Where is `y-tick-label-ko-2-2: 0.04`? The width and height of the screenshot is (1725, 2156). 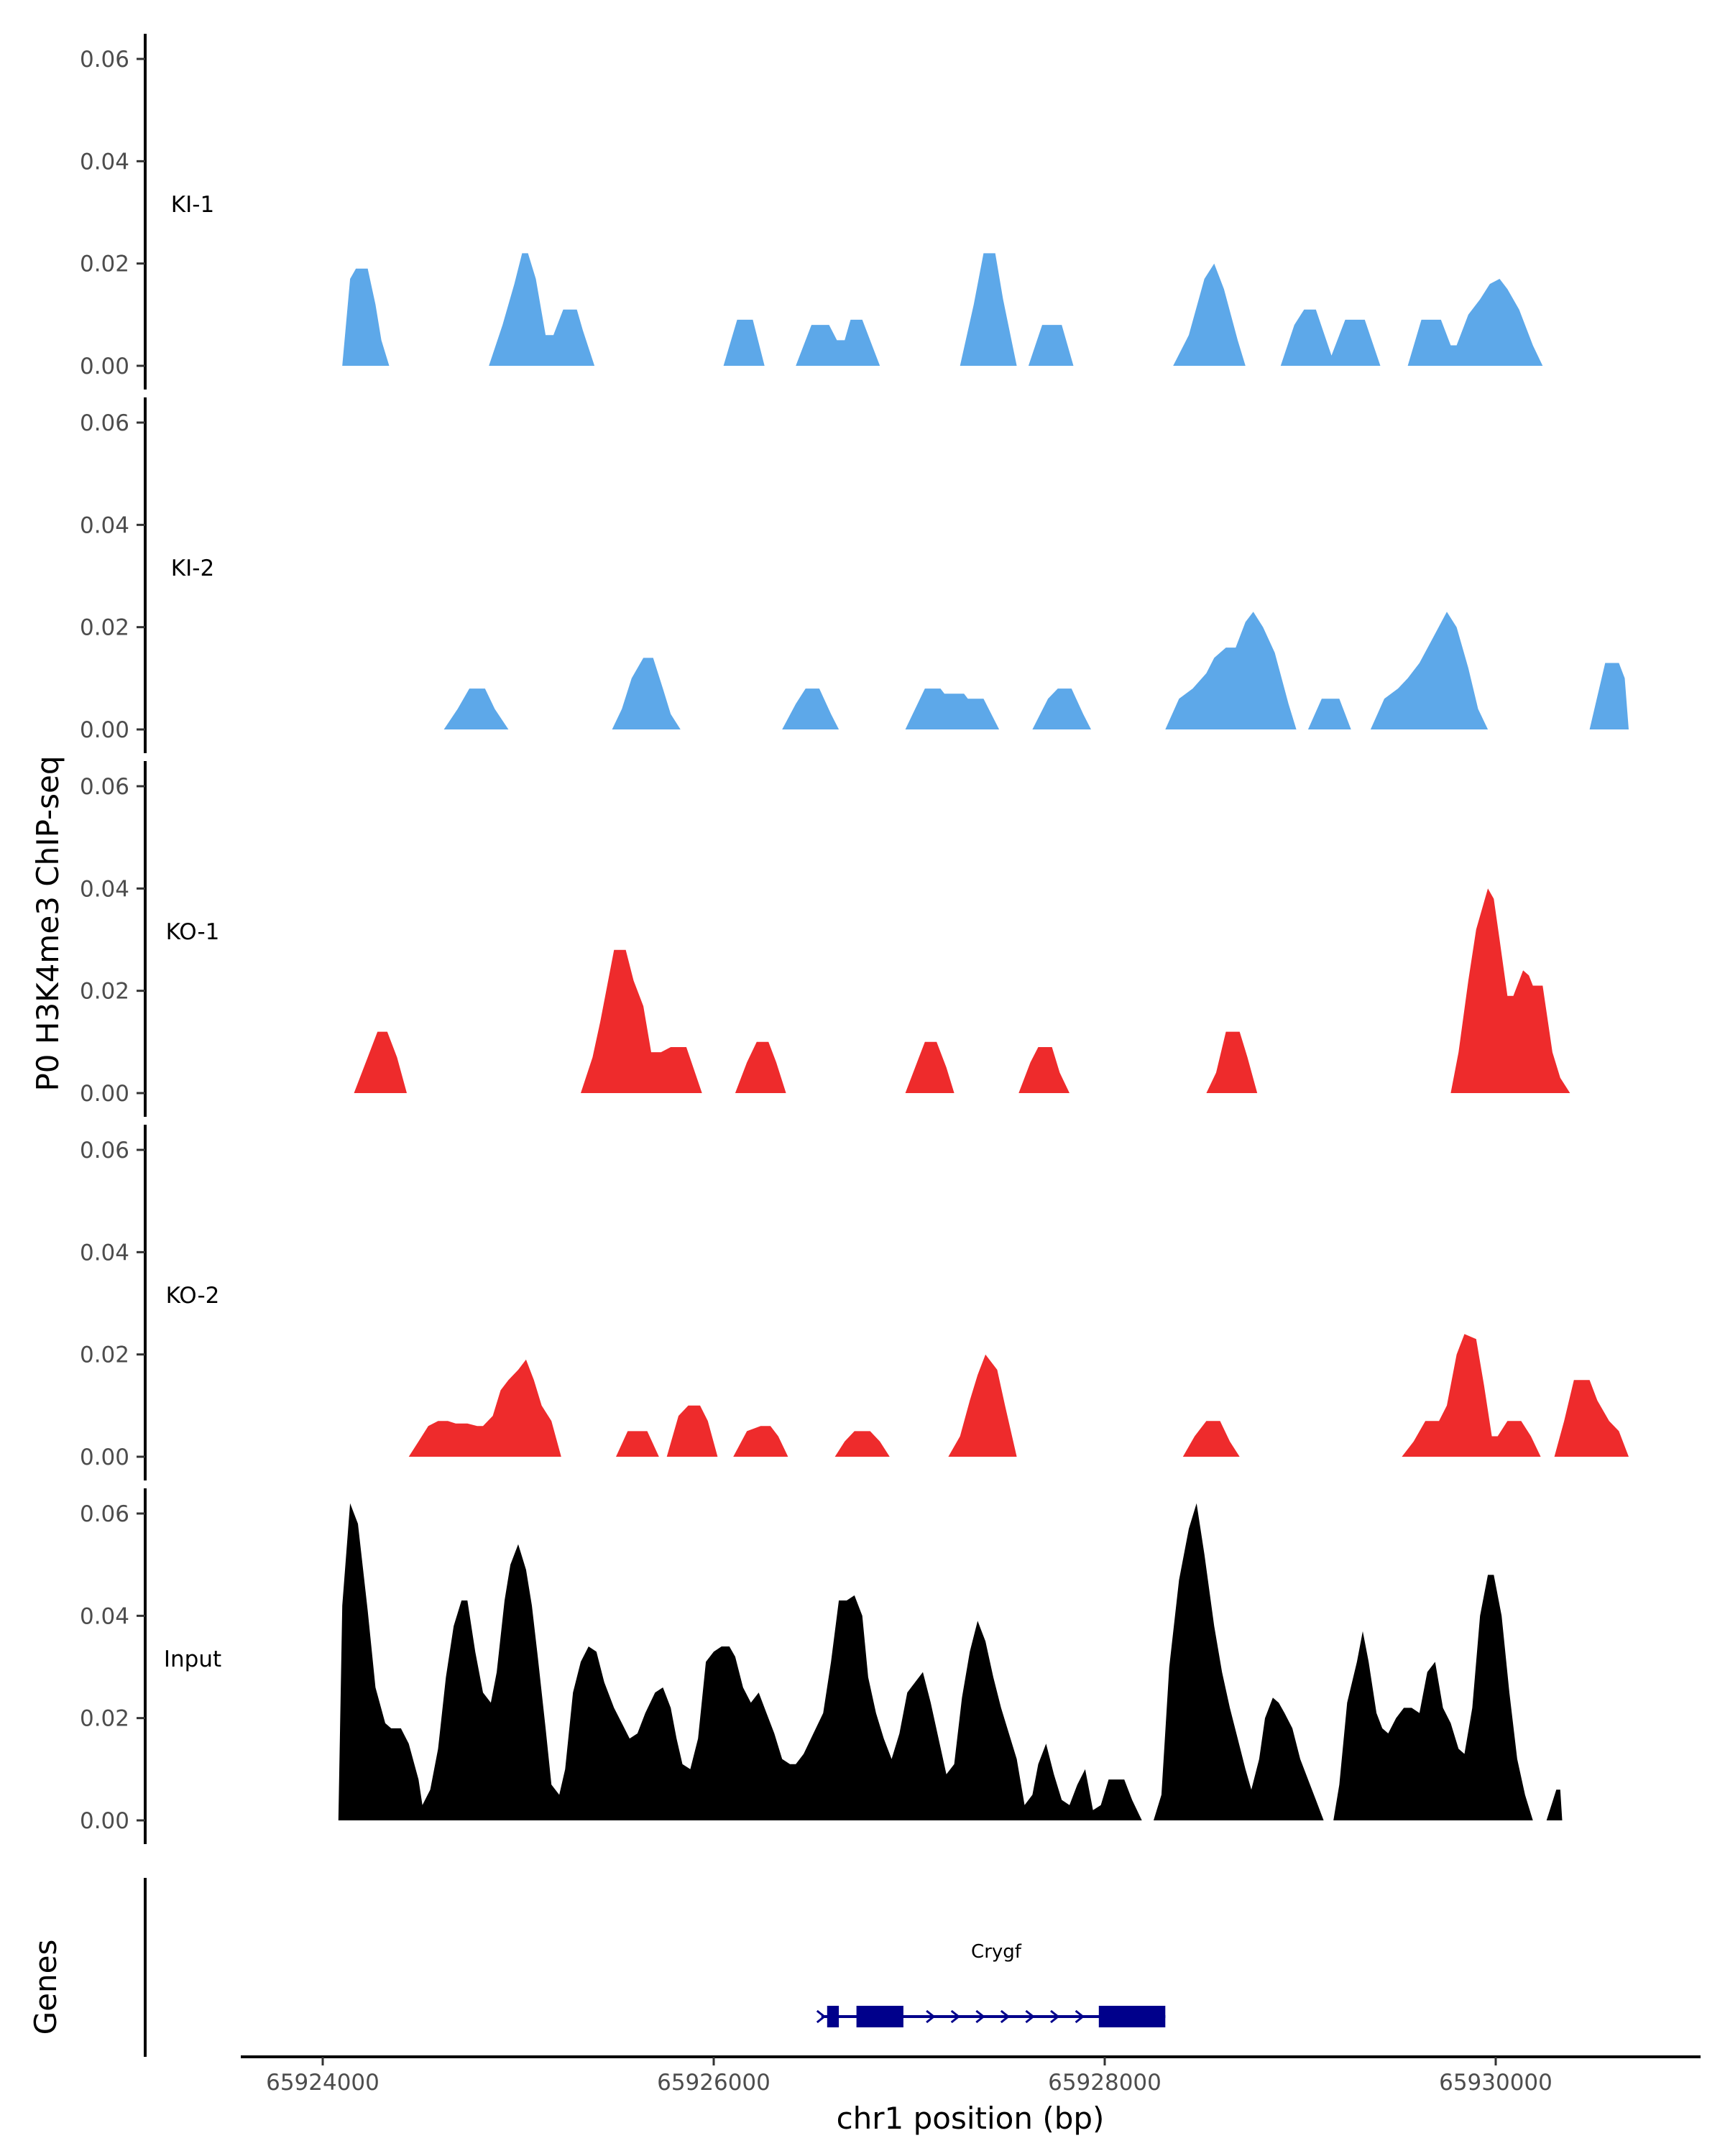 y-tick-label-ko-2-2: 0.04 is located at coordinates (104, 1253).